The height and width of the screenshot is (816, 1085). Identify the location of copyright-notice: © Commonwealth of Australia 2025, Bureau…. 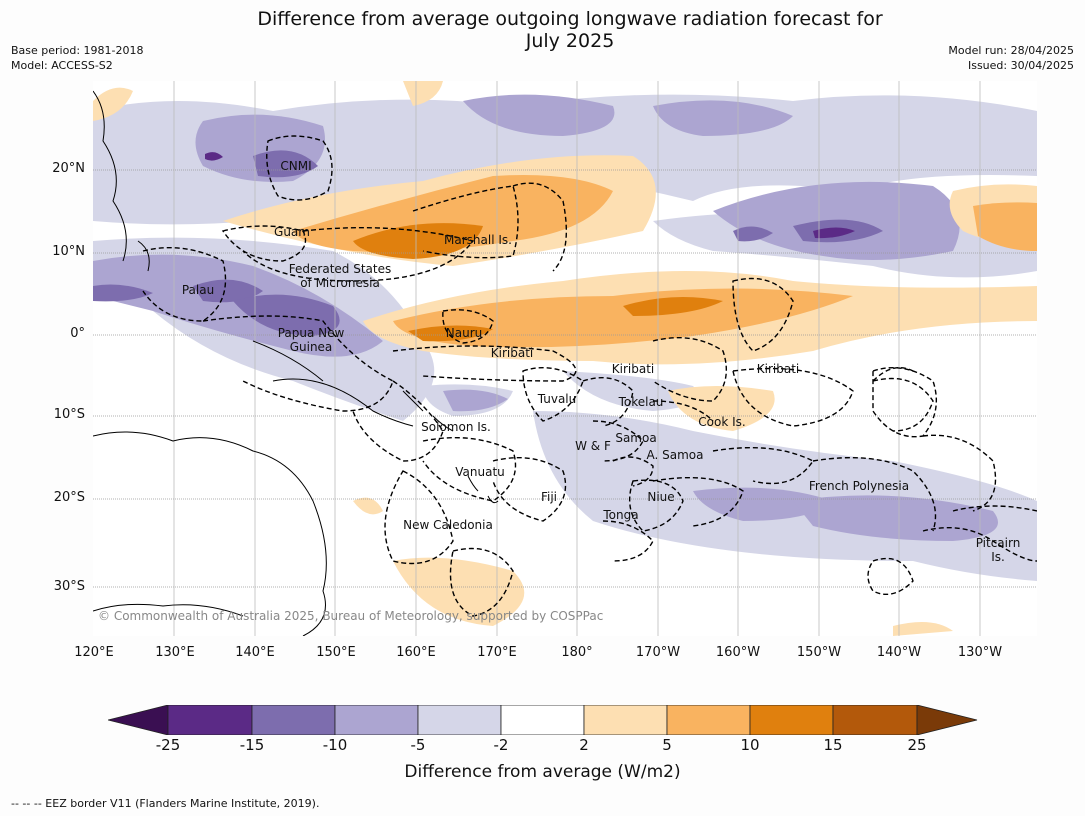
(351, 616).